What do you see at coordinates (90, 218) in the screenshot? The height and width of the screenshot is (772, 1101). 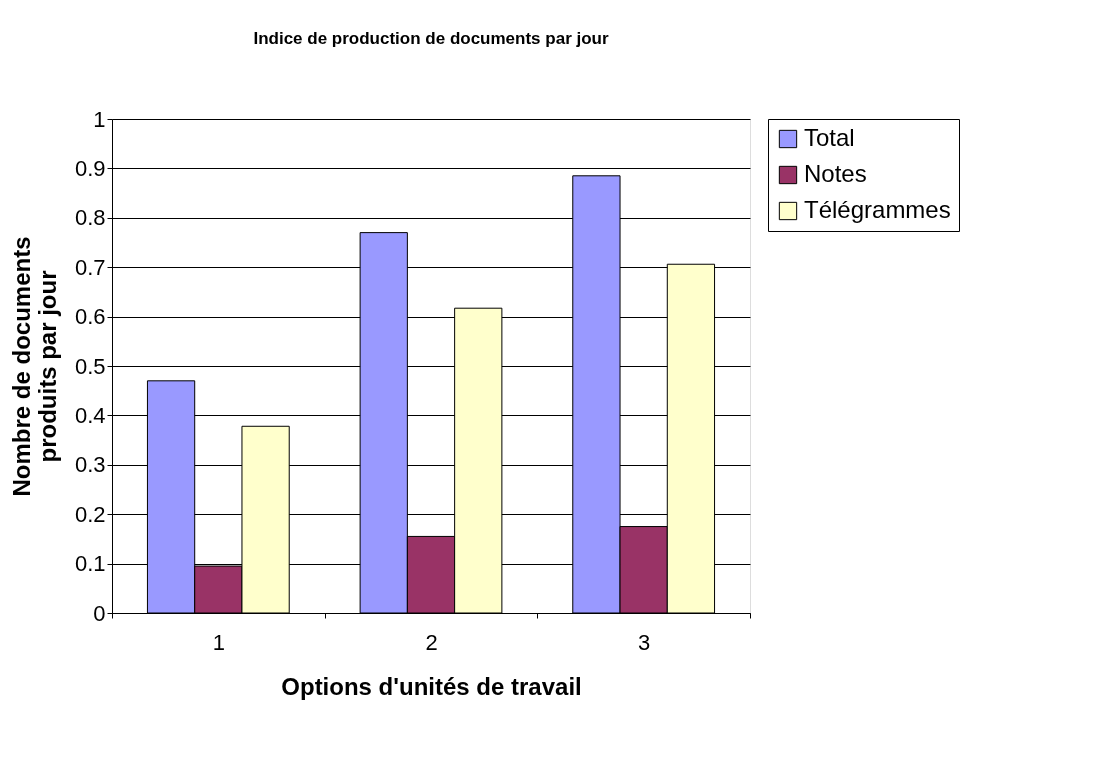 I see `y-tick-label: 0.8` at bounding box center [90, 218].